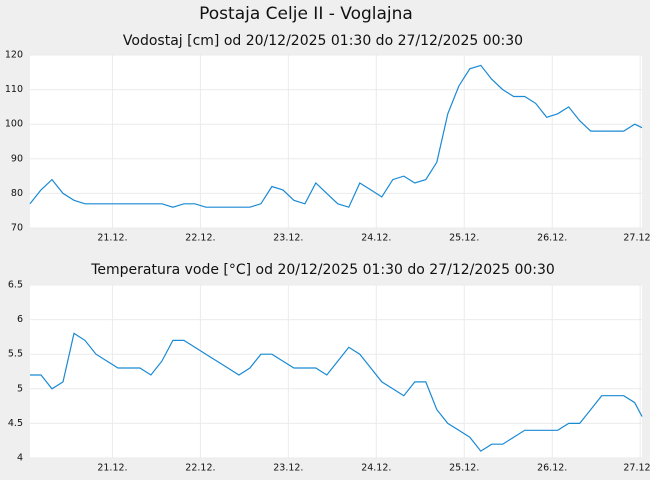 This screenshot has height=480, width=650. I want to click on y-tick-label: 6, so click(20, 319).